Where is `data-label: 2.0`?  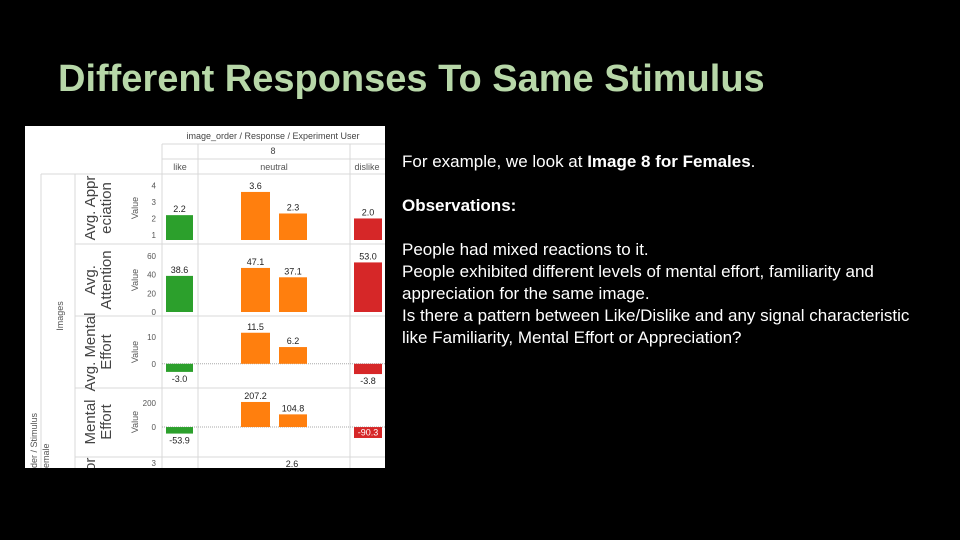
data-label: 2.0 is located at coordinates (368, 212).